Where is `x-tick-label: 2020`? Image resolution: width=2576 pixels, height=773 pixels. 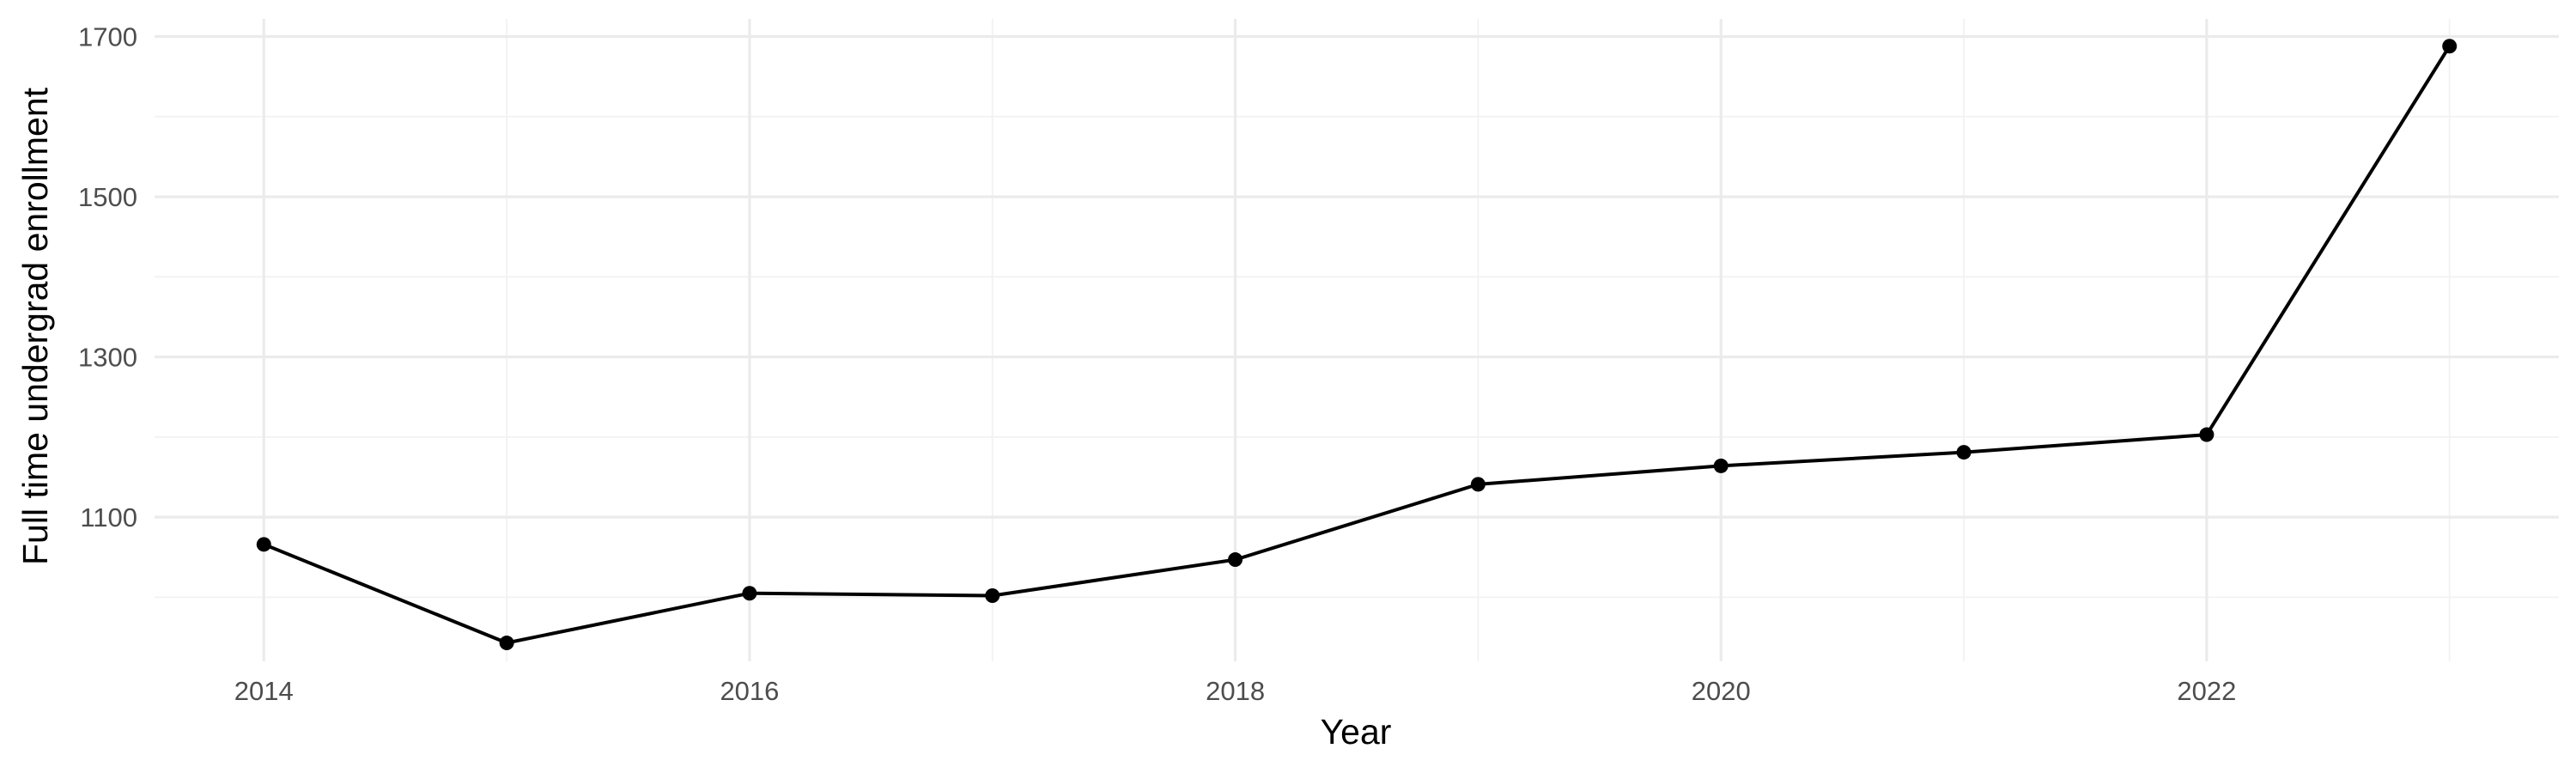 x-tick-label: 2020 is located at coordinates (1722, 691).